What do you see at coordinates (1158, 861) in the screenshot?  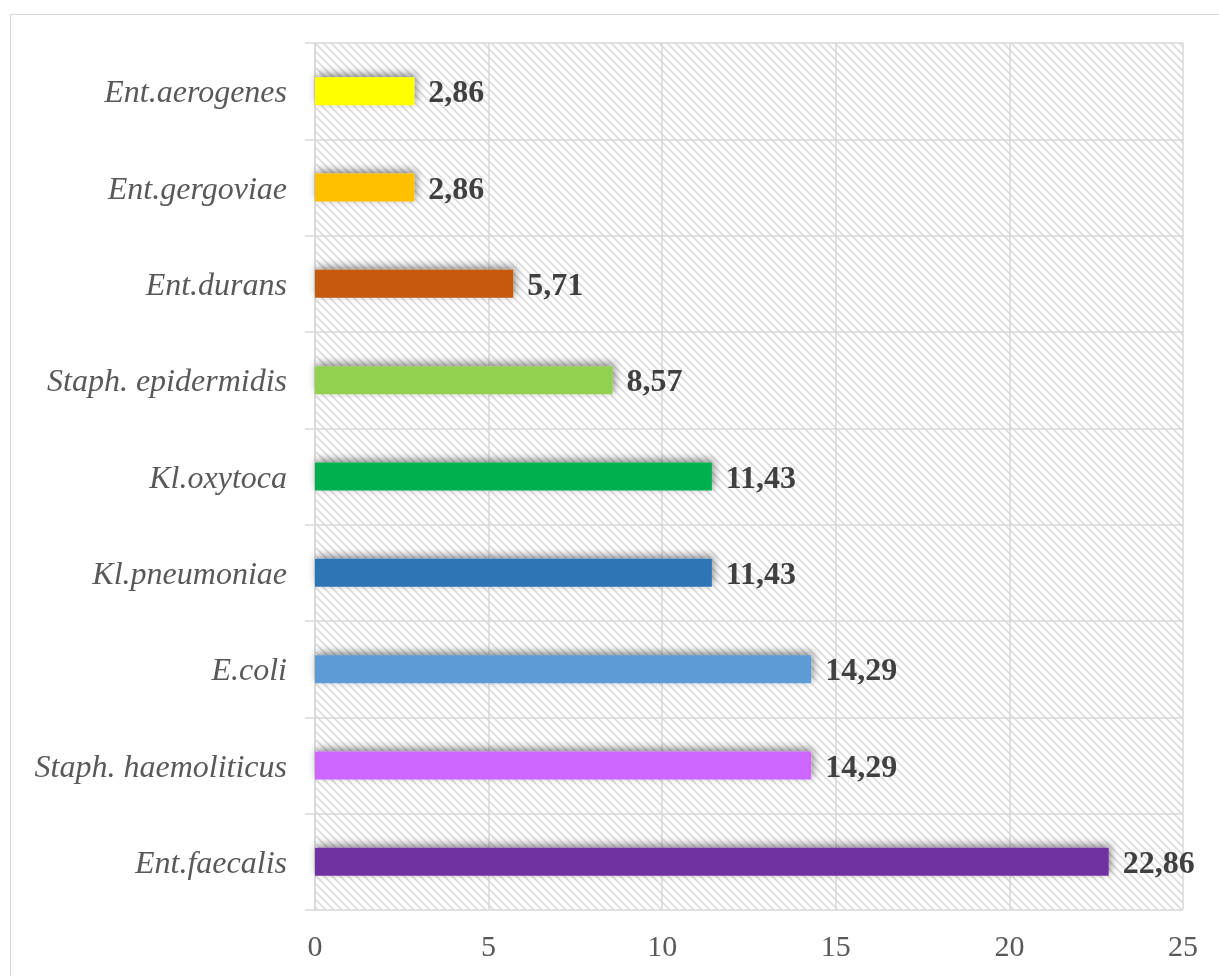 I see `data-label: 22,86` at bounding box center [1158, 861].